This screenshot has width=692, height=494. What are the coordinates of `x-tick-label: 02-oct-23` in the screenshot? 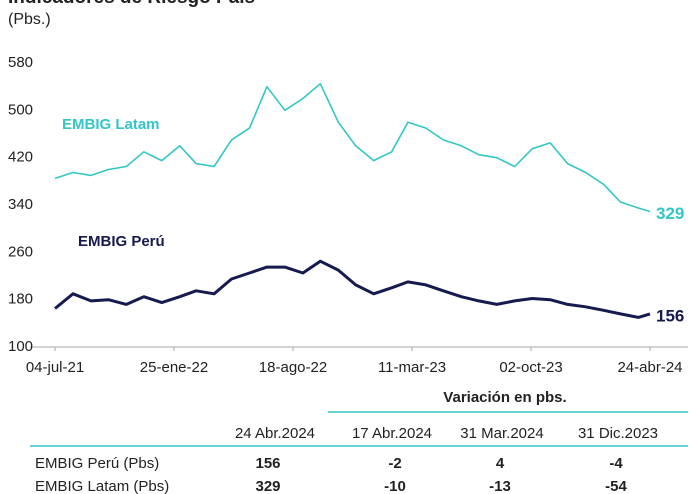 It's located at (530, 367).